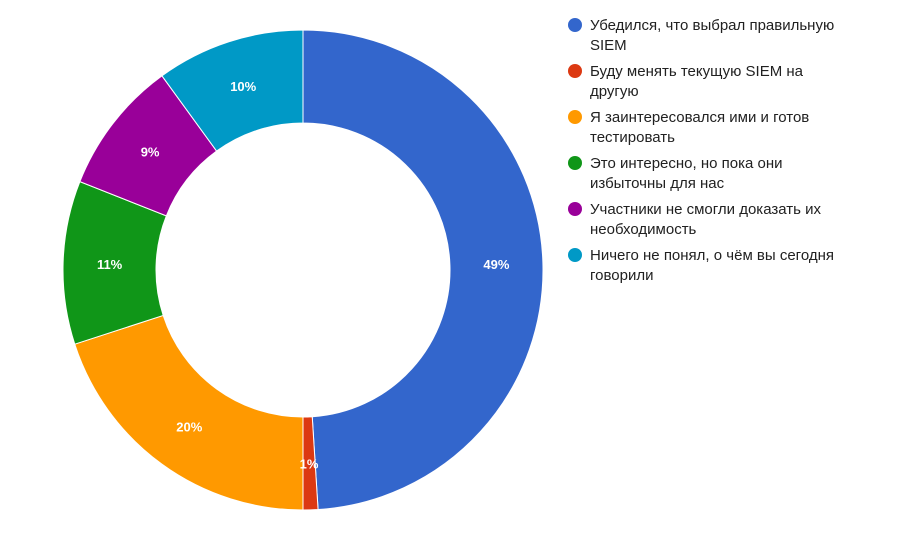  I want to click on slice-percent-label-1: 49%, so click(496, 264).